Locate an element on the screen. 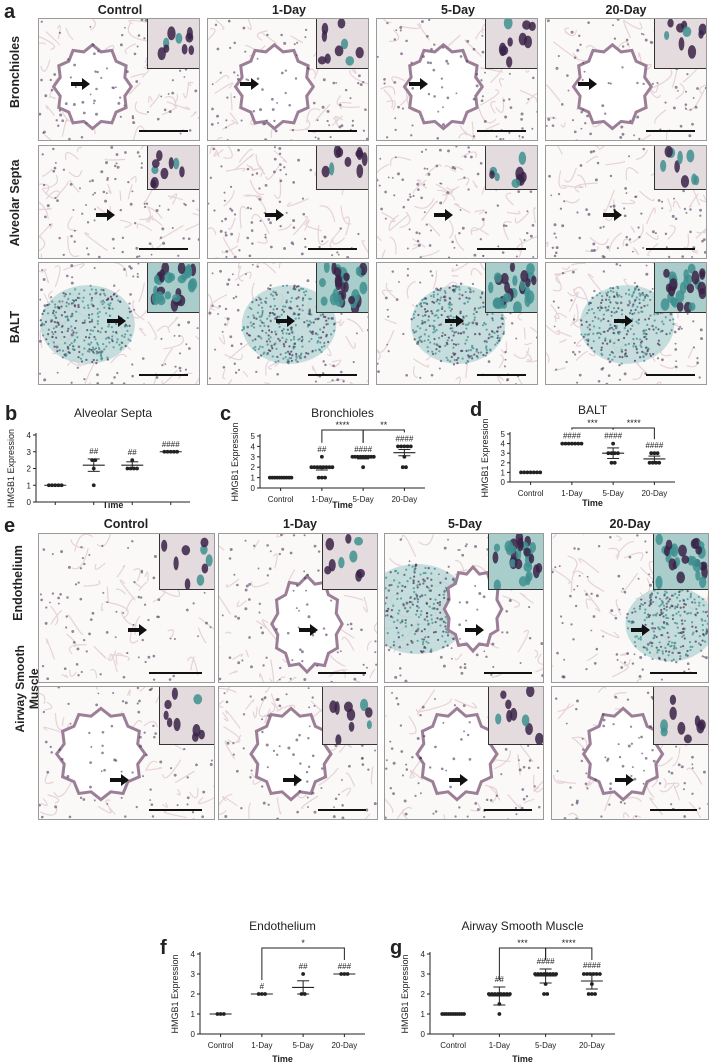 The width and height of the screenshot is (709, 1064). micrograph-a-r3-c4 is located at coordinates (626, 323).